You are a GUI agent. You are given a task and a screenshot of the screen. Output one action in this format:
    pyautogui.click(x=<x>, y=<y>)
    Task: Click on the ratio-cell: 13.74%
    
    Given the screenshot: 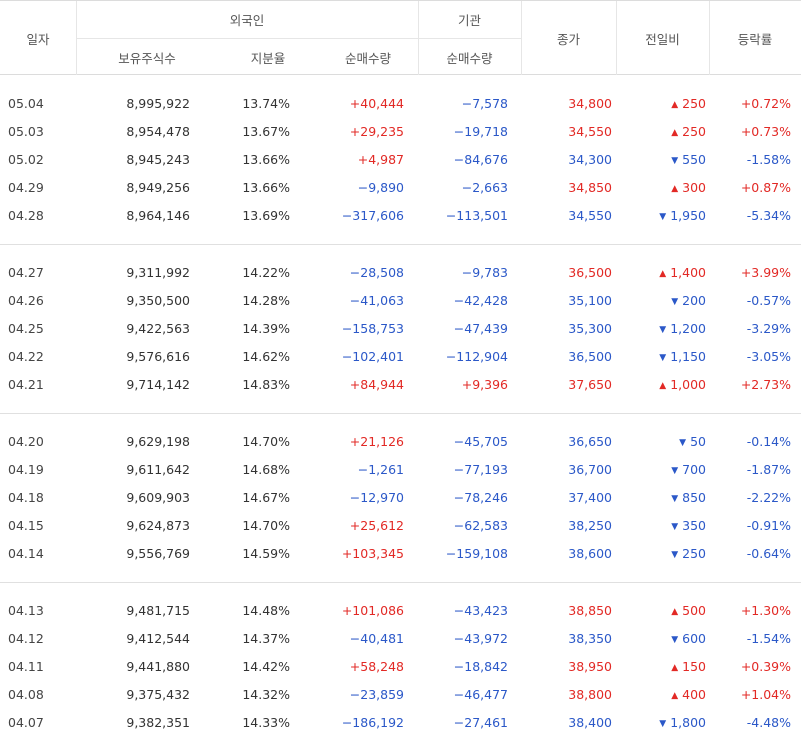 What is the action you would take?
    pyautogui.click(x=266, y=103)
    